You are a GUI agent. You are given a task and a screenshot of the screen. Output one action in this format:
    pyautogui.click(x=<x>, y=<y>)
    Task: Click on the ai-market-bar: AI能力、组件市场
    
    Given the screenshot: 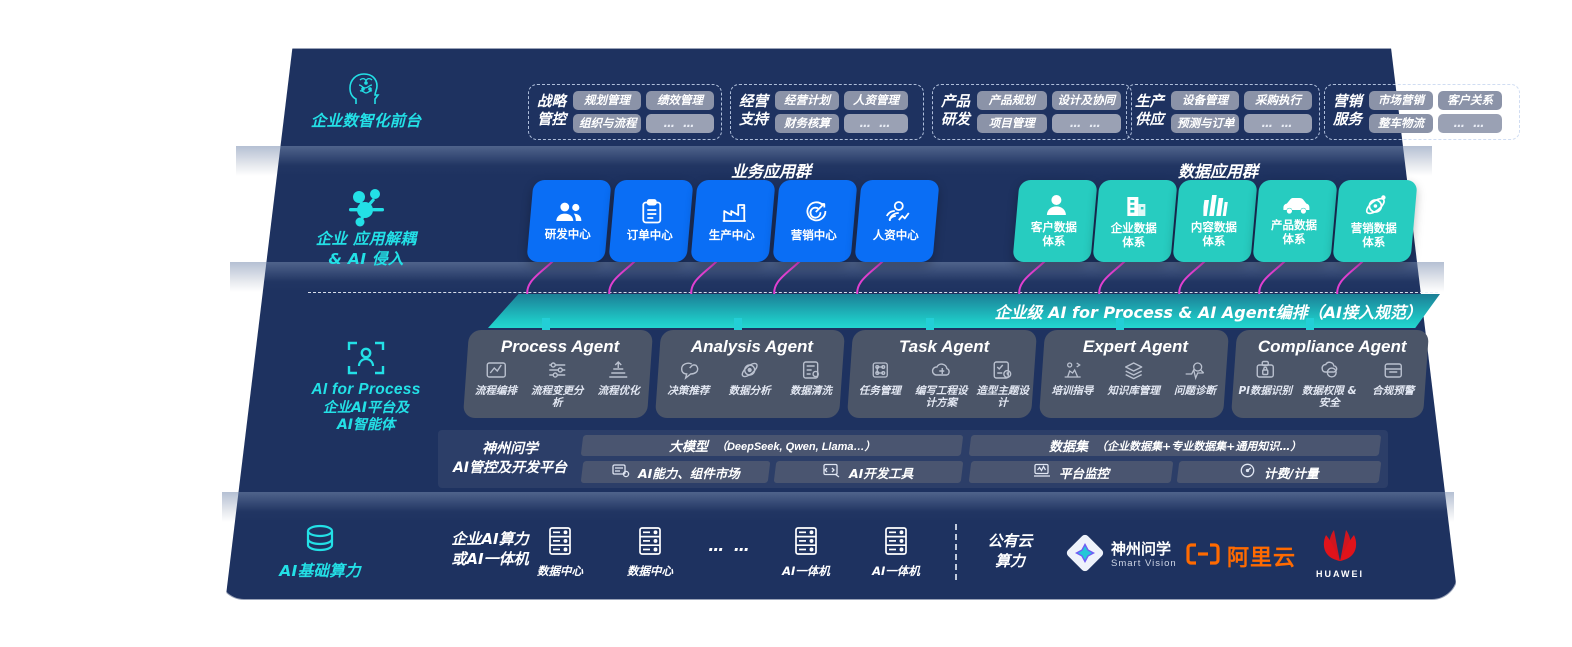 What is the action you would take?
    pyautogui.click(x=675, y=472)
    